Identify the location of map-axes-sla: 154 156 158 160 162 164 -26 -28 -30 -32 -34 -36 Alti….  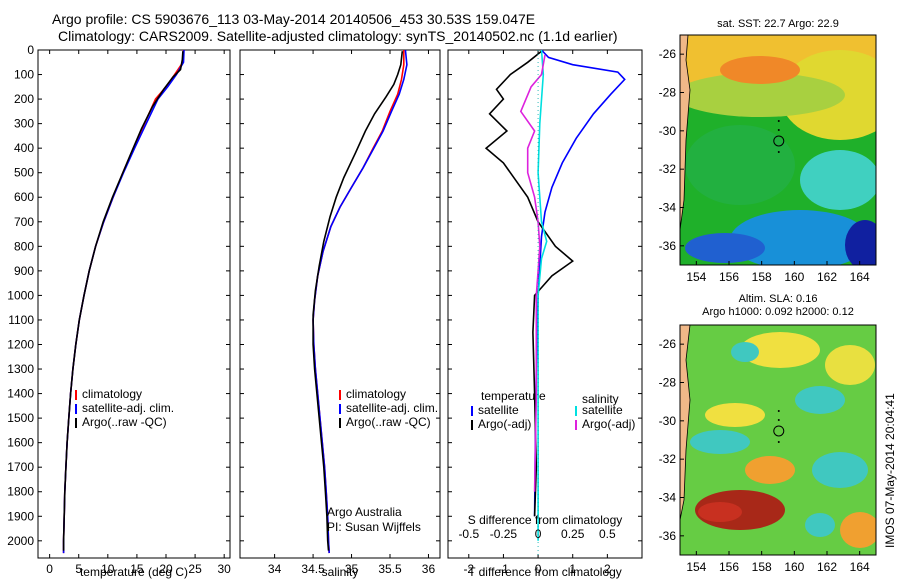
(768, 433).